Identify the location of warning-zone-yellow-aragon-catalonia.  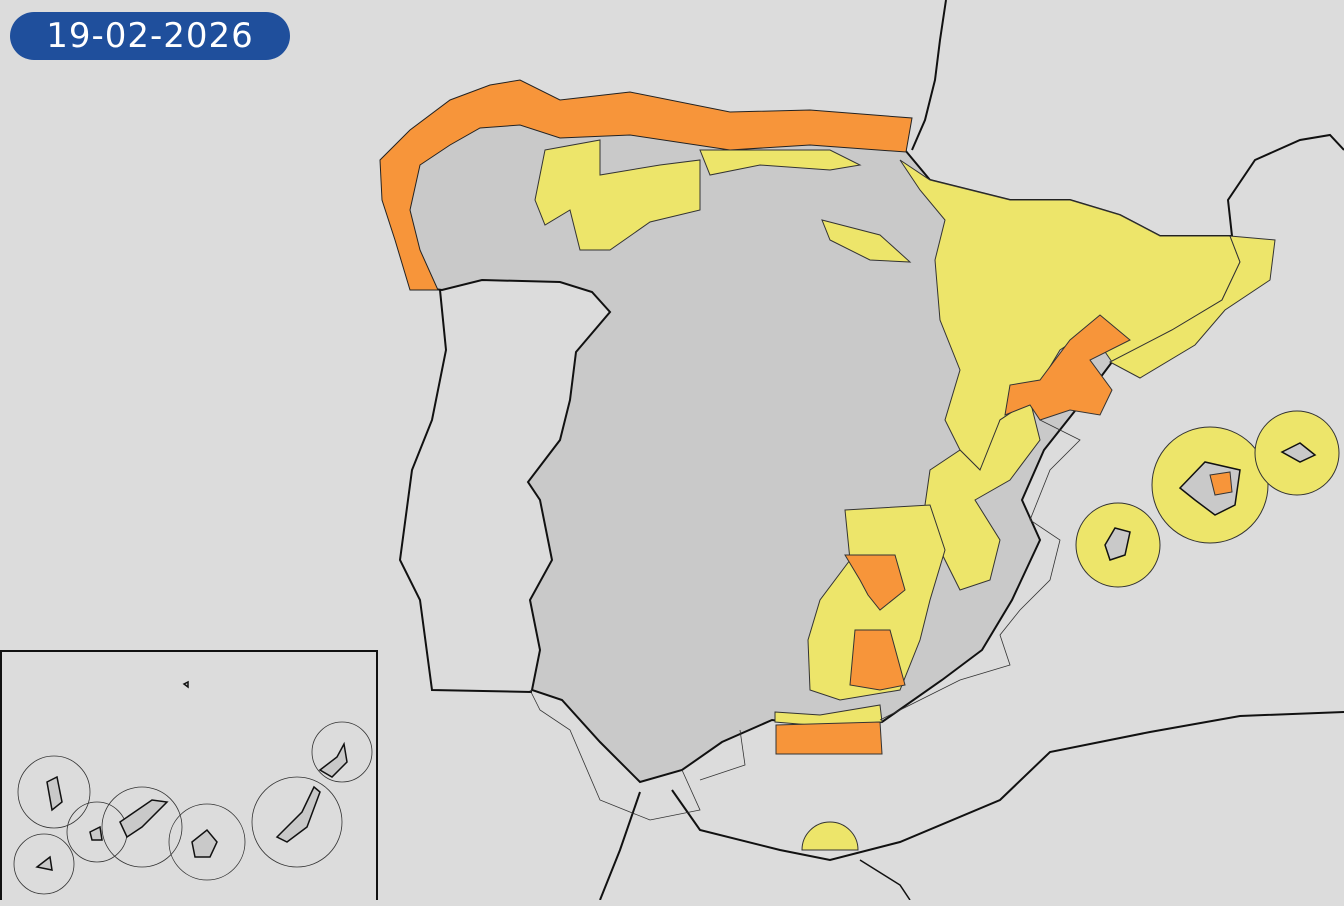
(1070, 315).